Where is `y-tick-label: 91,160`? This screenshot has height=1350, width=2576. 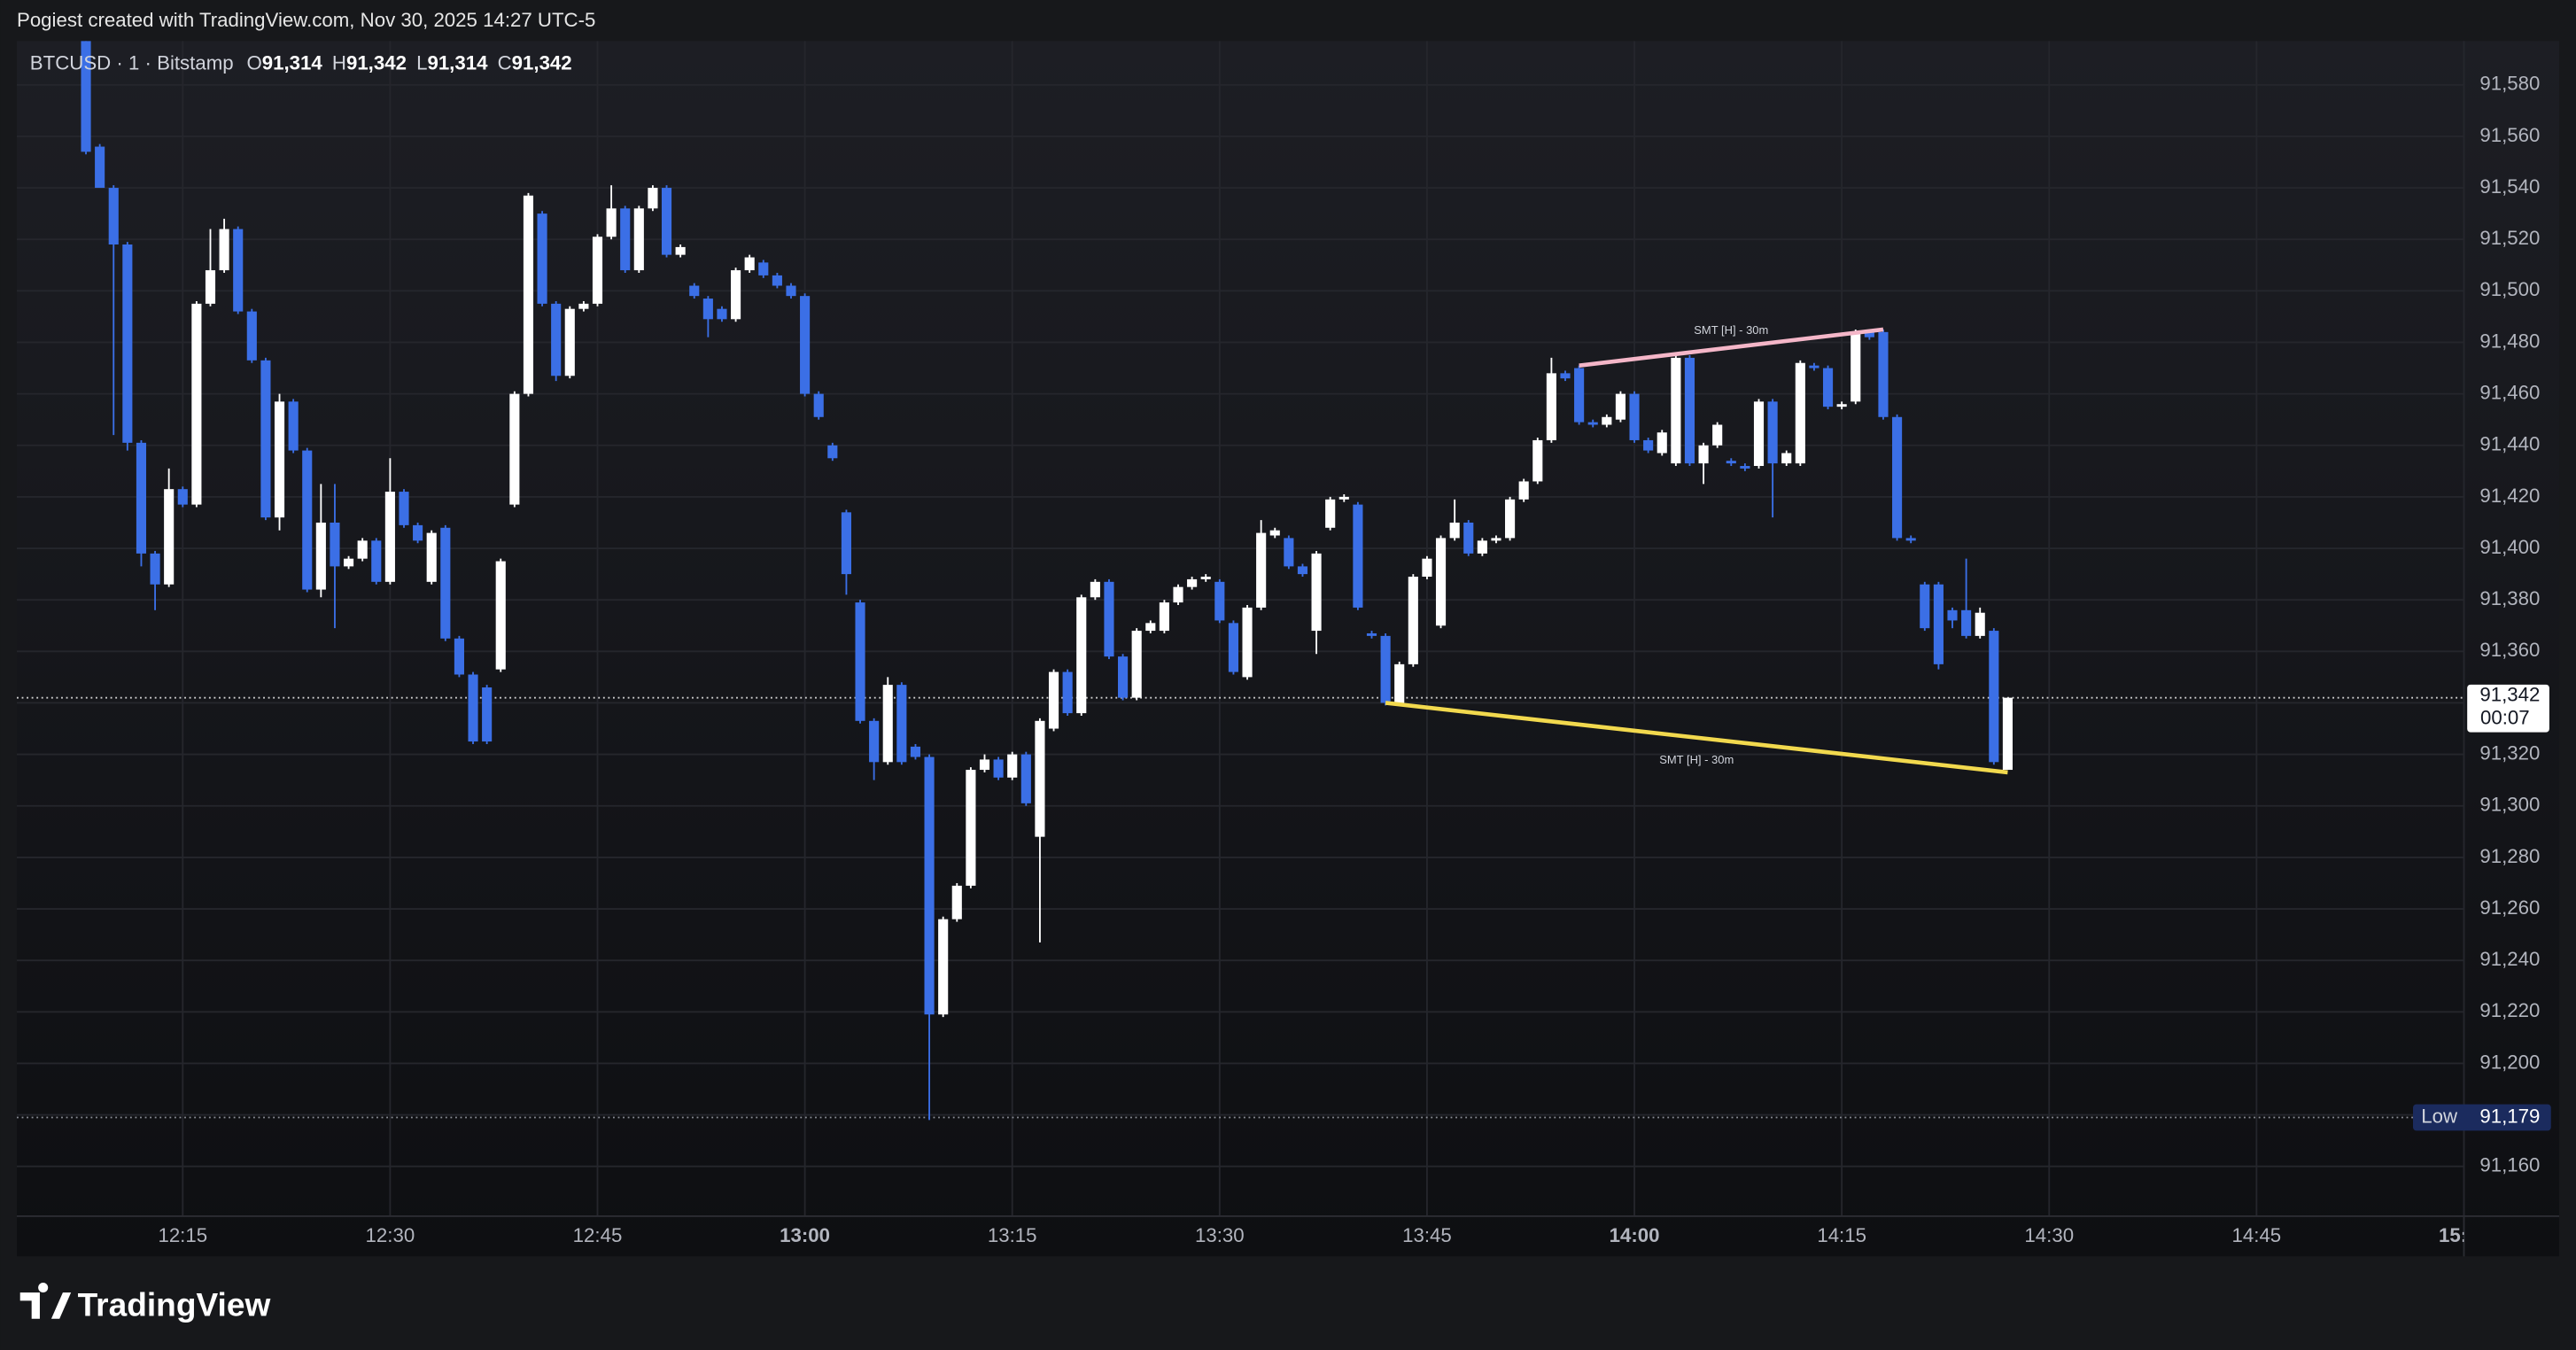
y-tick-label: 91,160 is located at coordinates (2509, 1165).